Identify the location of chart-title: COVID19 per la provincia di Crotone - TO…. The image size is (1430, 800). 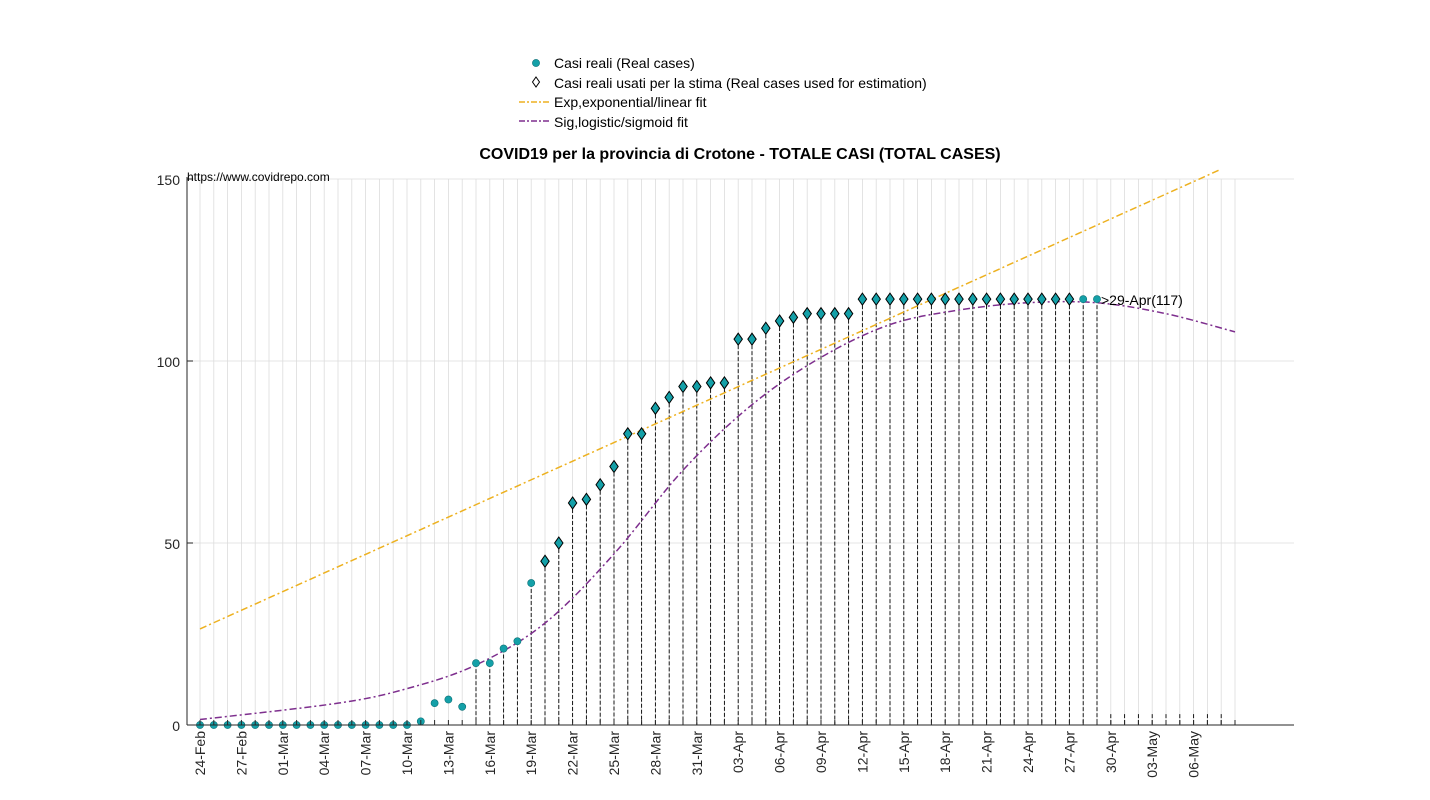
(739, 154).